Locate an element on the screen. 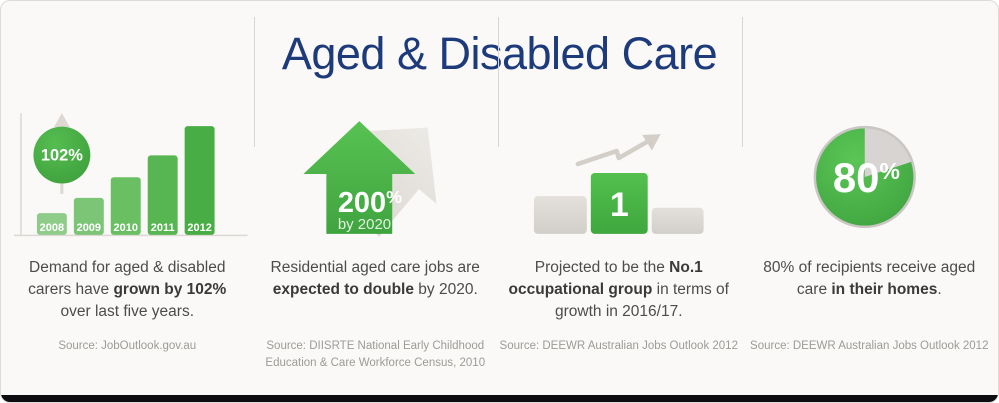  pie-ring is located at coordinates (864, 177).